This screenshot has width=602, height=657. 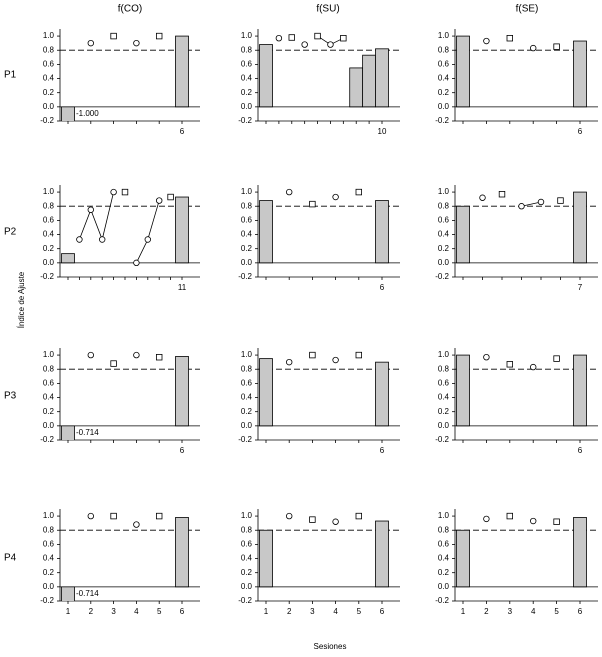 What do you see at coordinates (330, 646) in the screenshot?
I see `x-axis-label: Sesiones` at bounding box center [330, 646].